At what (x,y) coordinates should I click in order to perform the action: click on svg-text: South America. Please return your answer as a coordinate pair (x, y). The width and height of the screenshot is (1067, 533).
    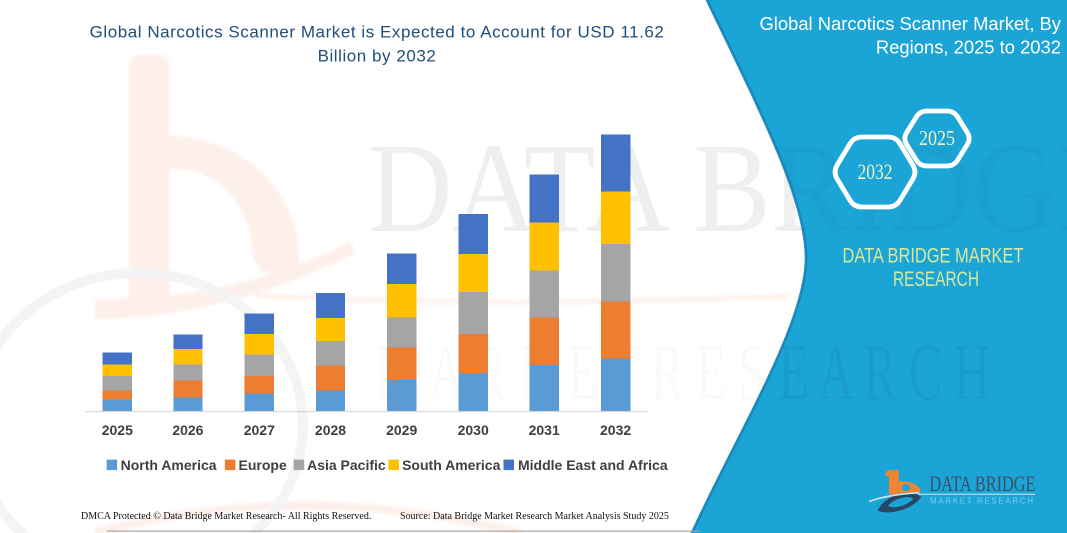
    Looking at the image, I should click on (451, 465).